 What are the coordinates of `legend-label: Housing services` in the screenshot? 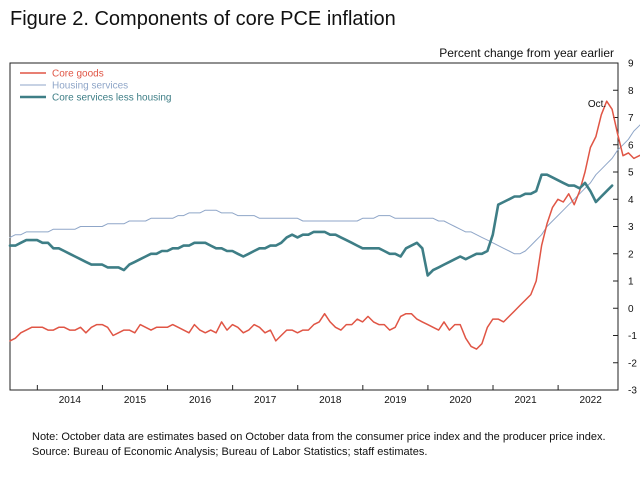 It's located at (90, 86).